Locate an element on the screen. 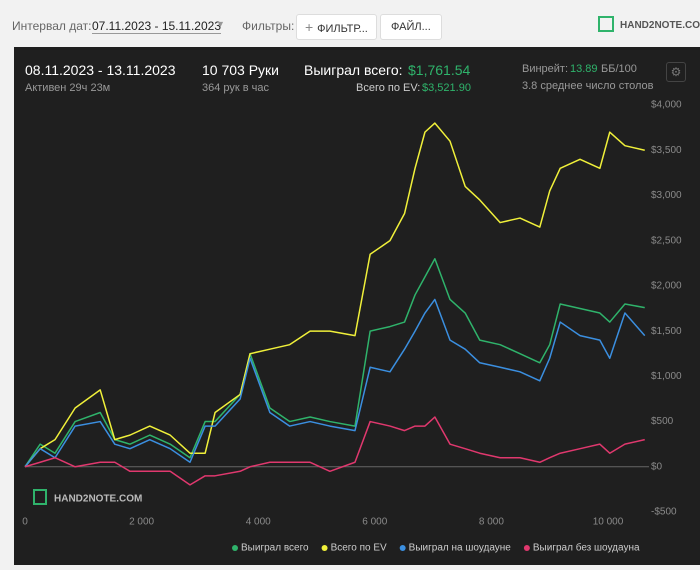 The image size is (700, 570). won-value: $1,761.54 is located at coordinates (439, 70).